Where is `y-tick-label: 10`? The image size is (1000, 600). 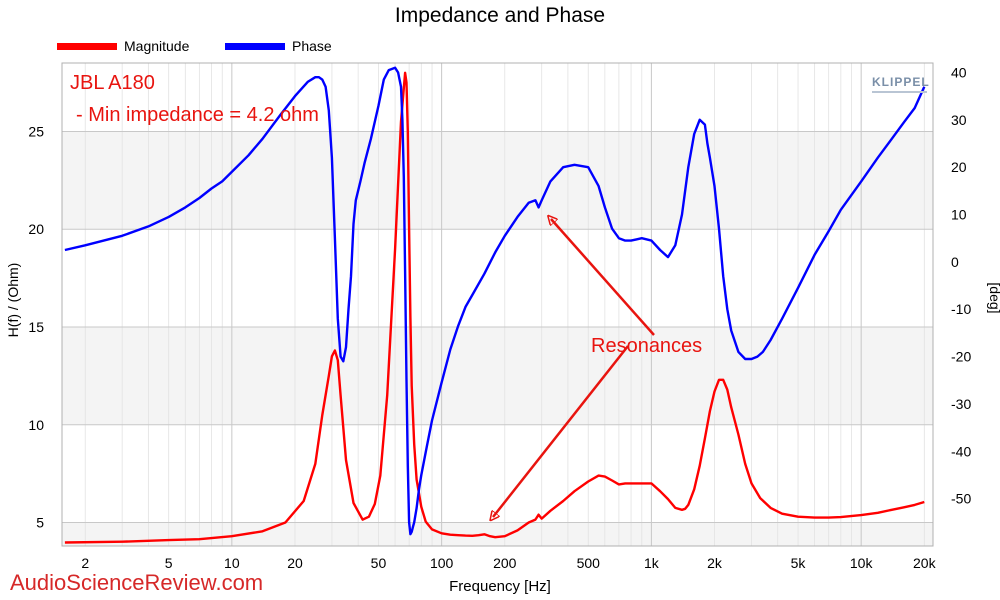 y-tick-label: 10 is located at coordinates (36, 425).